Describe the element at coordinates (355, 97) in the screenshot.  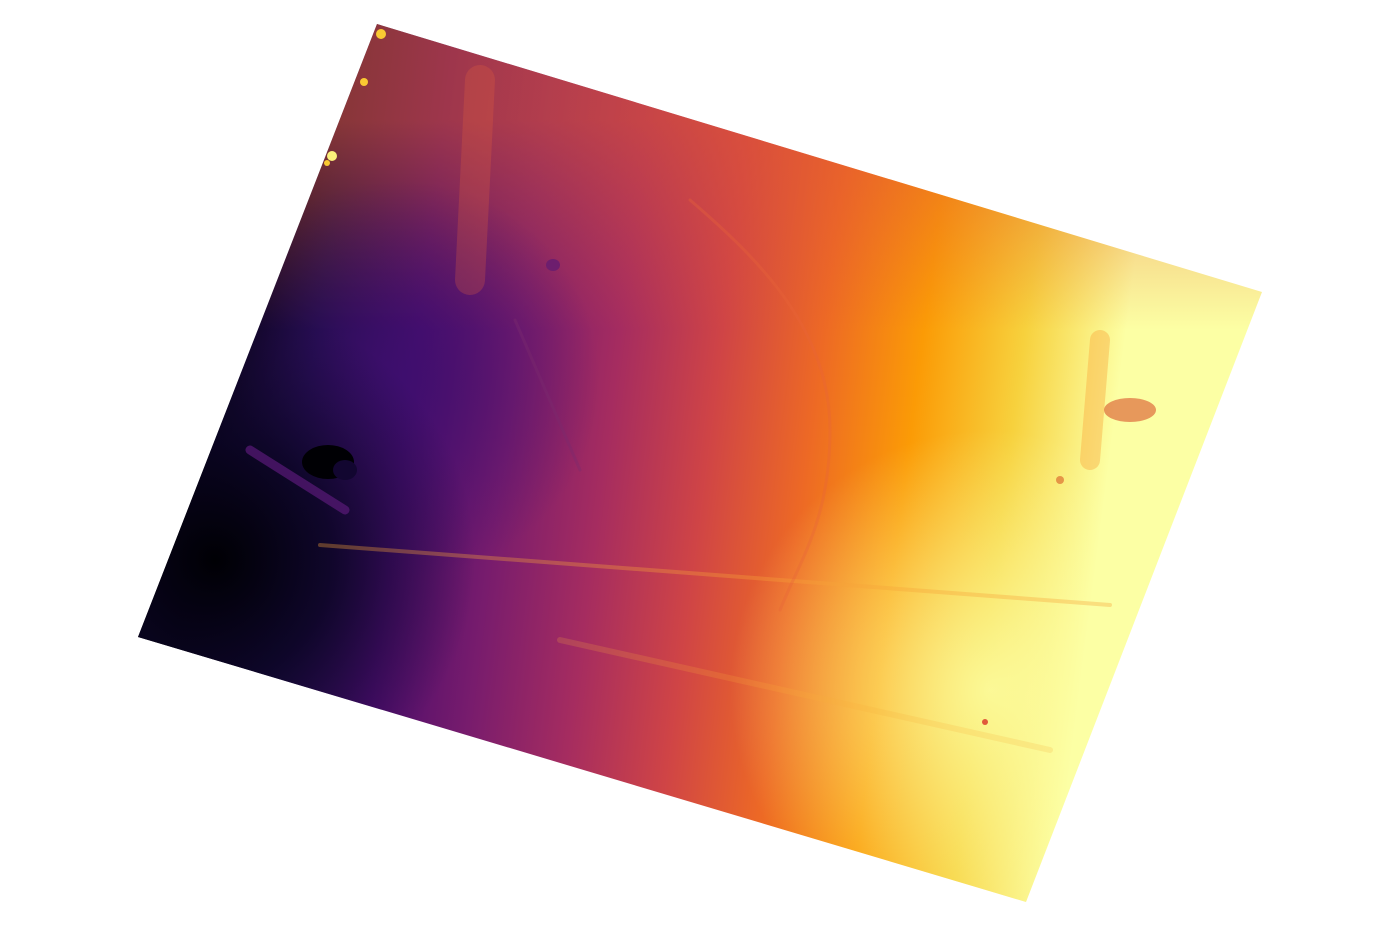
I see `raster-bright-outliers` at that location.